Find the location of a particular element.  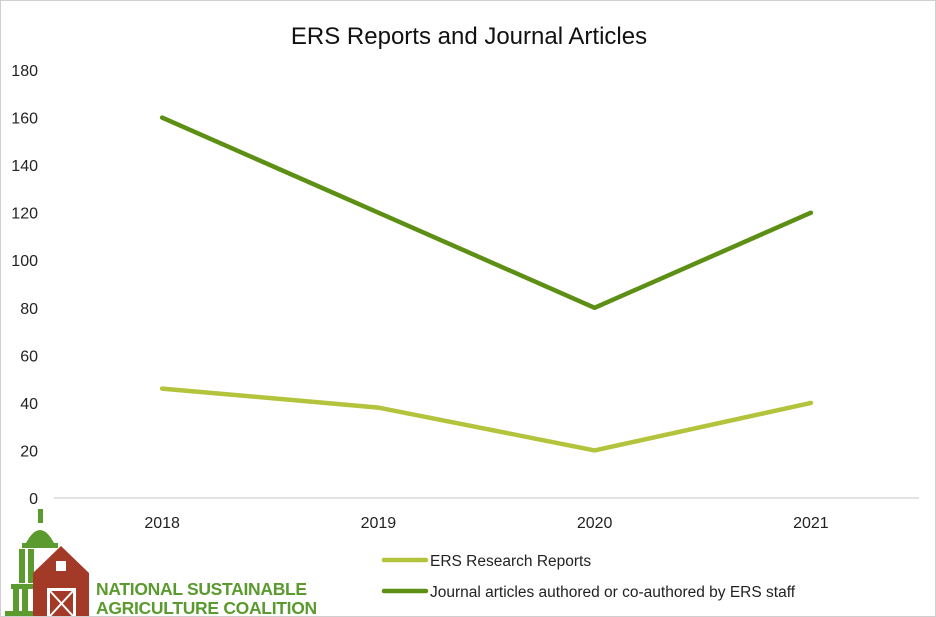

x-axis-ticks: 2018 2019 2020 2021 is located at coordinates (486, 523).